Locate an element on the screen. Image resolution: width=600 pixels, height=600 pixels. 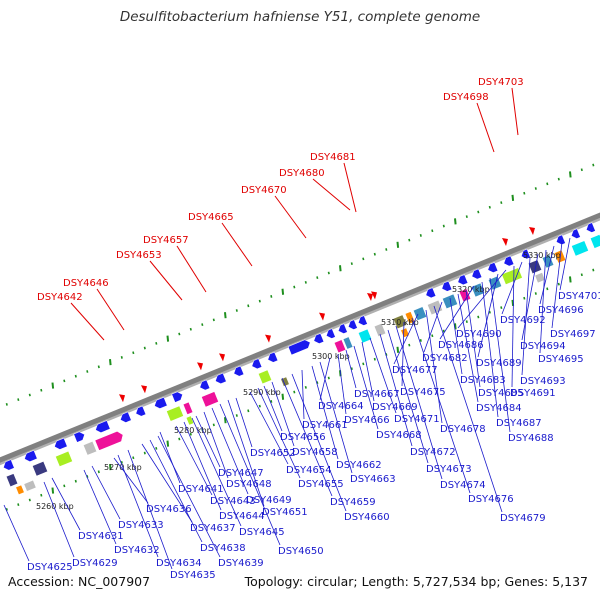
bottom-gene-label: DSY4636 is located at coordinates (169, 509).